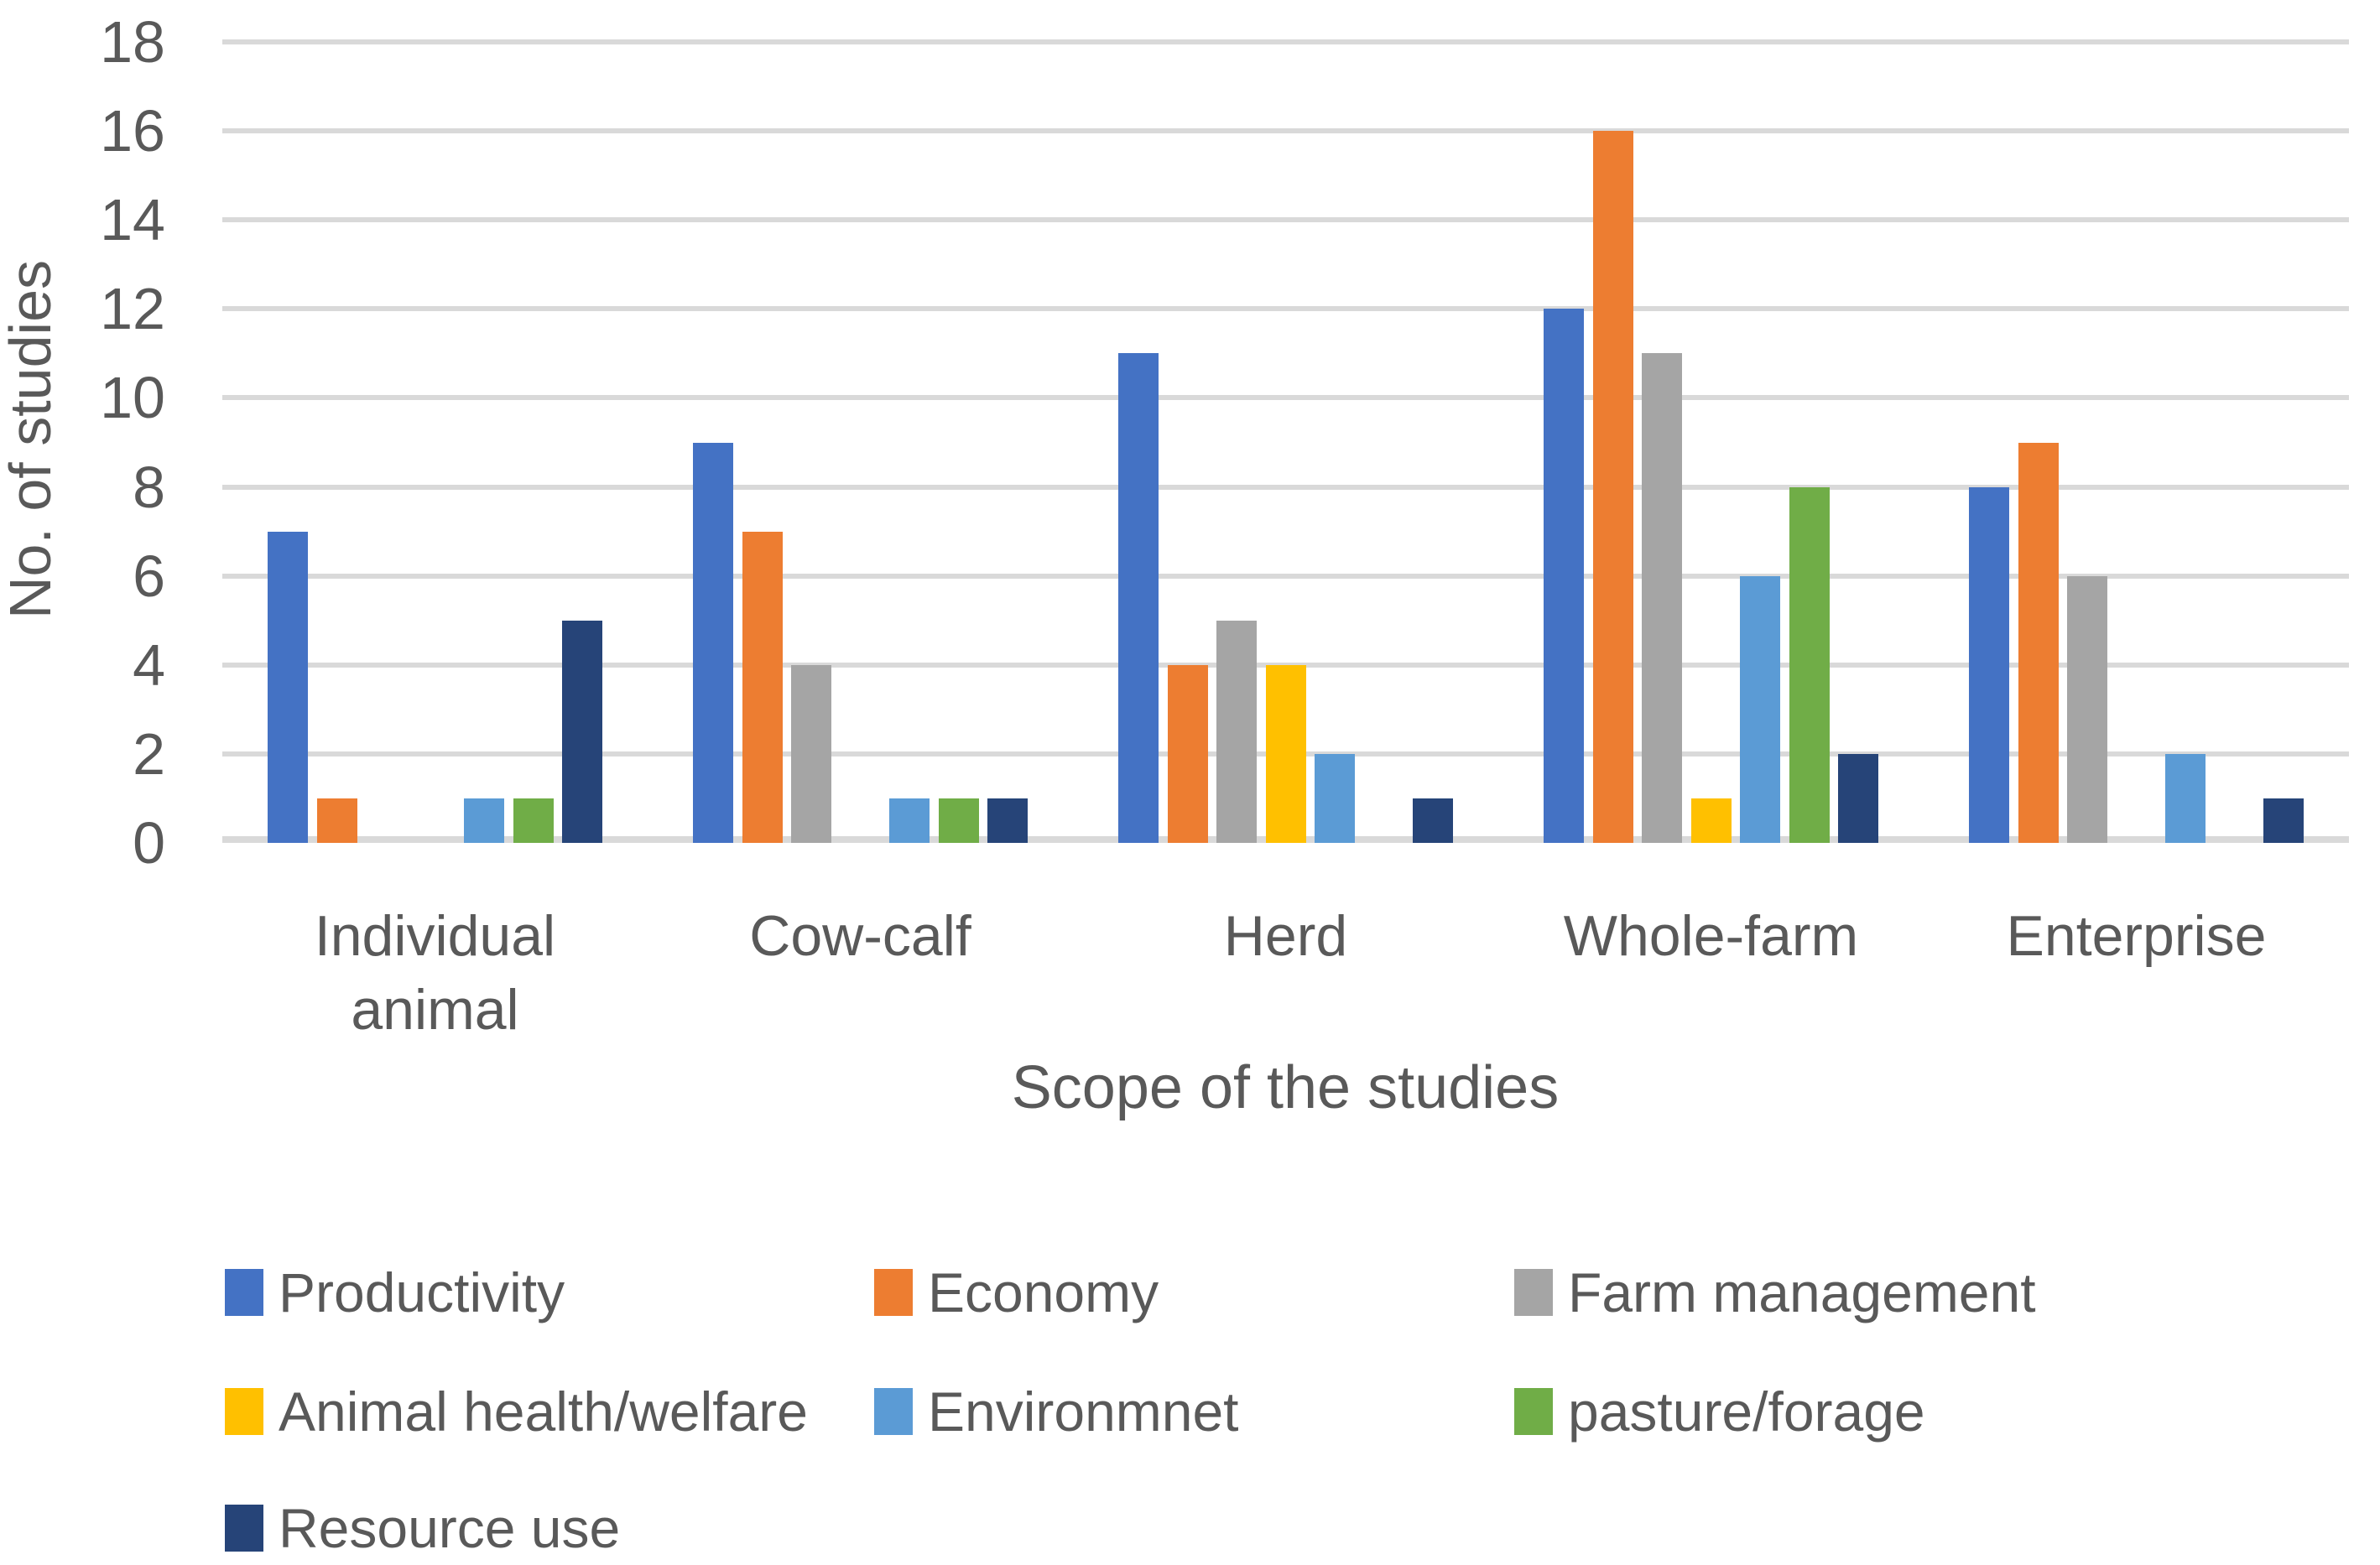 This screenshot has height=1565, width=2380. I want to click on legend-item-environmnet: Environmnet, so click(1056, 1411).